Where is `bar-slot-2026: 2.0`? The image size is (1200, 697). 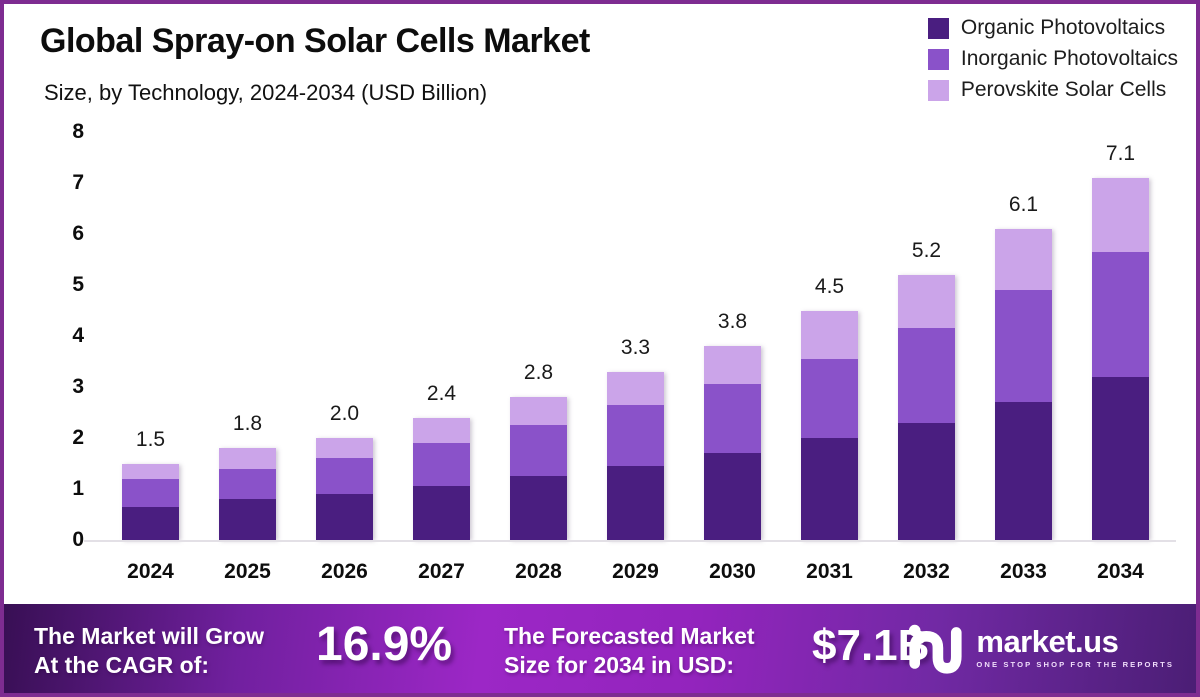 bar-slot-2026: 2.0 is located at coordinates (344, 336).